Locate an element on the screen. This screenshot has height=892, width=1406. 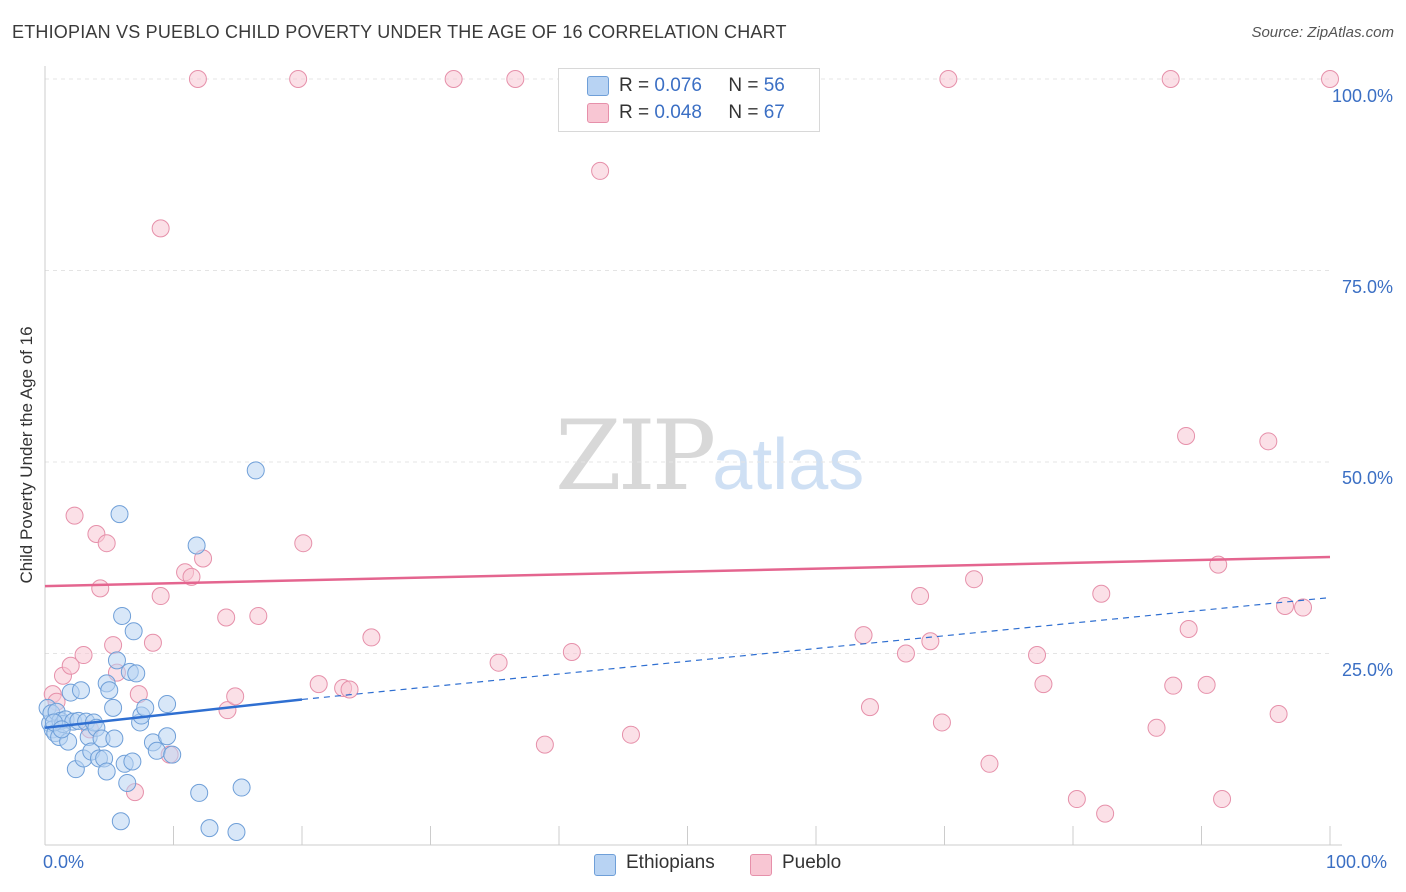
legend-r-label: R = is located at coordinates (634, 85).